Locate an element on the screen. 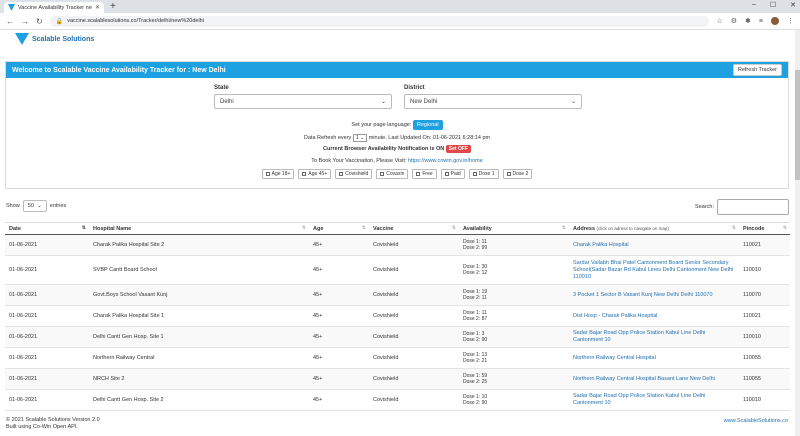  puzzle-icon: ✱ is located at coordinates (748, 21).